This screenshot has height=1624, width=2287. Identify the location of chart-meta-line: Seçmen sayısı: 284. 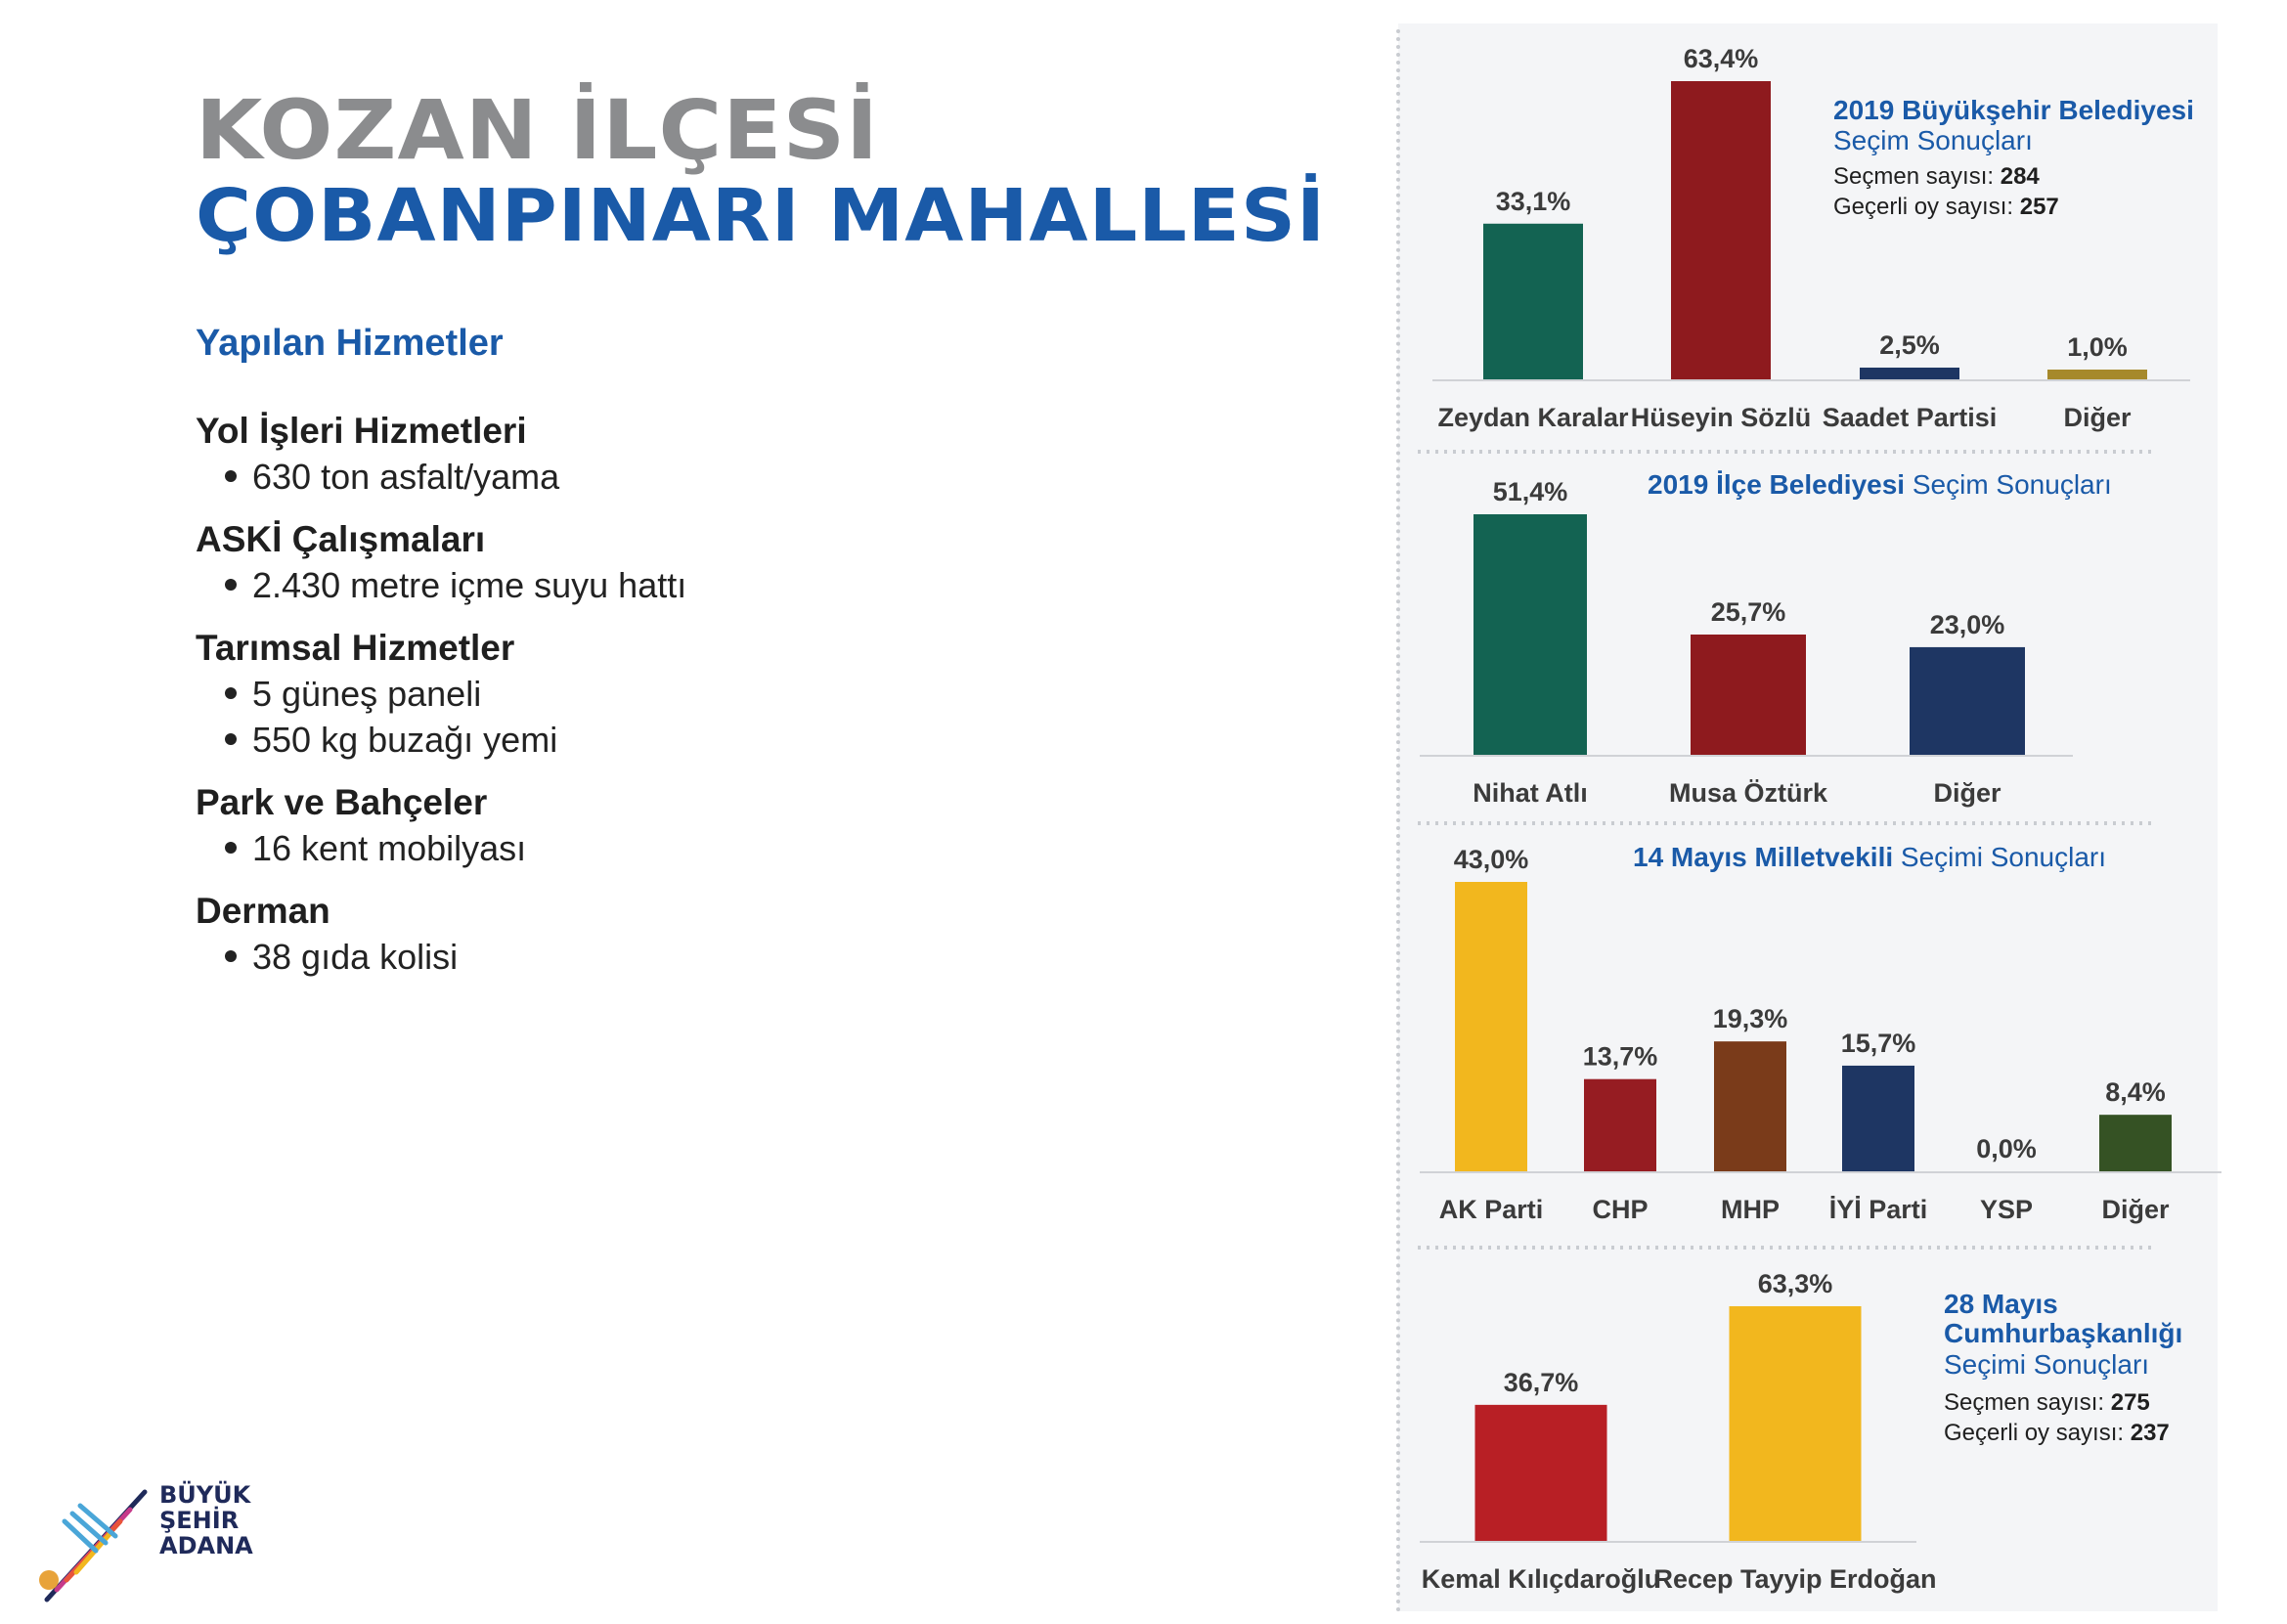
(1936, 176).